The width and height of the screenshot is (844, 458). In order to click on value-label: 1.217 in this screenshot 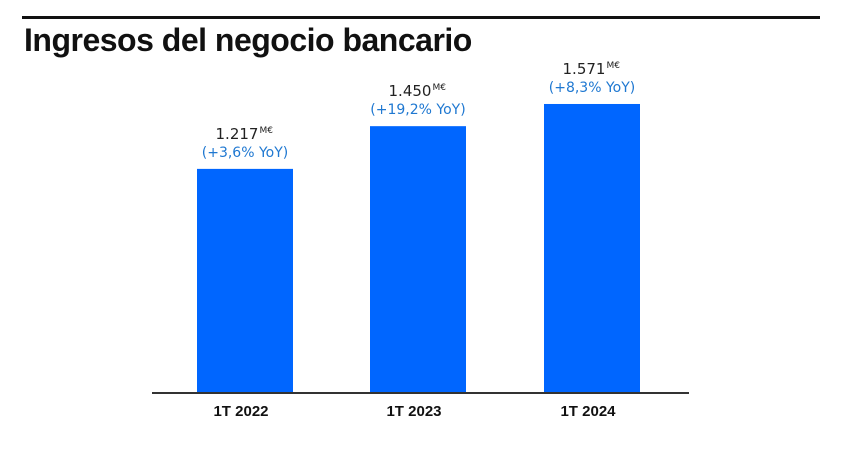, I will do `click(237, 134)`.